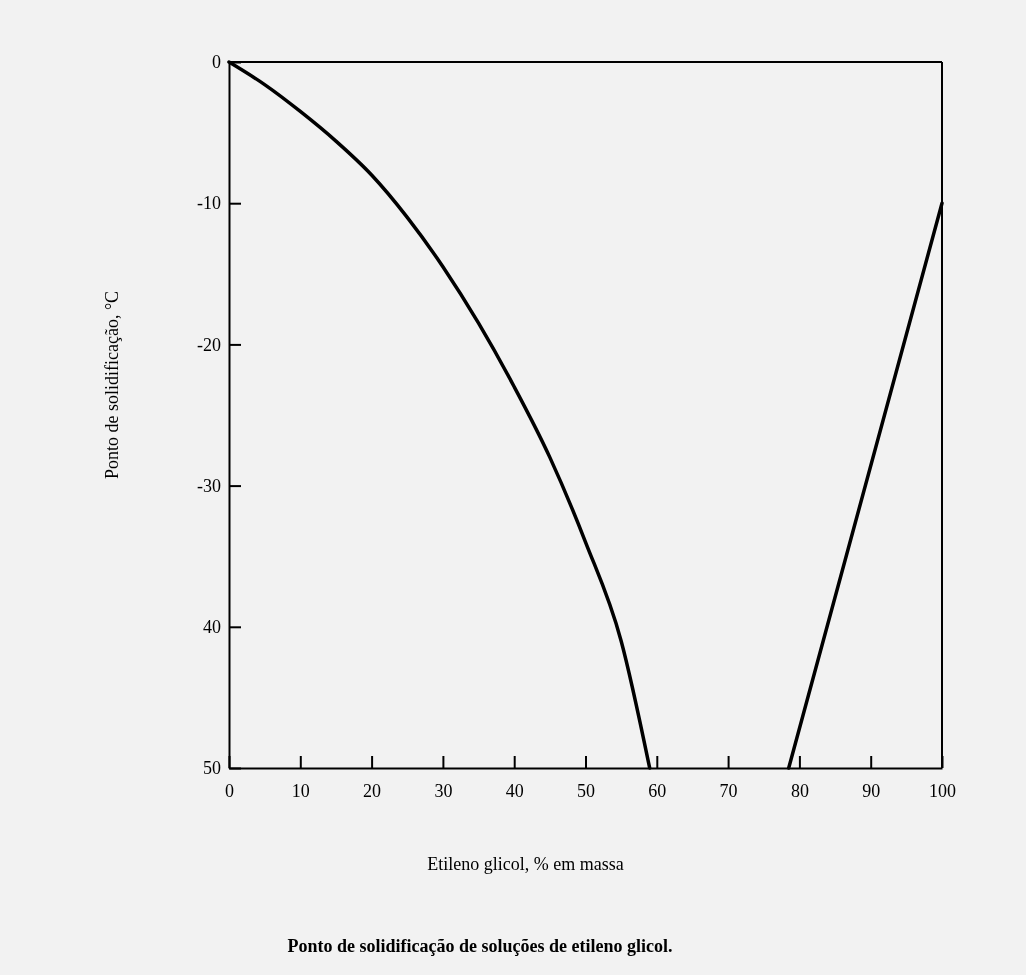  What do you see at coordinates (799, 790) in the screenshot?
I see `x-tick-label: 80` at bounding box center [799, 790].